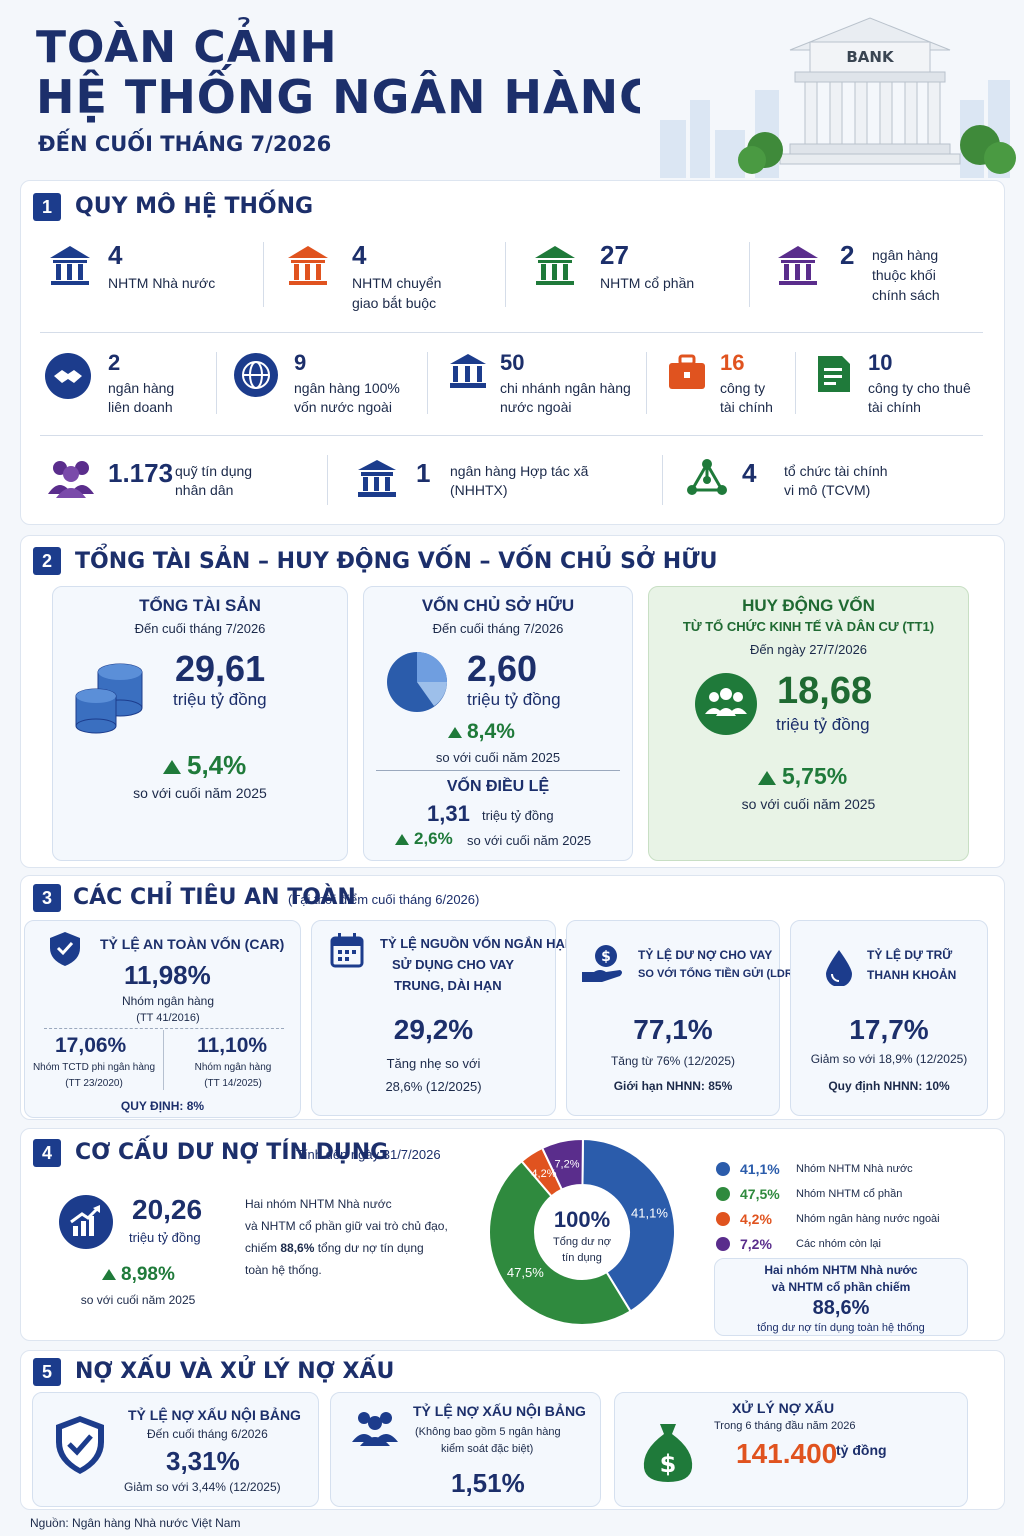 The height and width of the screenshot is (1536, 1024). What do you see at coordinates (783, 1408) in the screenshot?
I see `npl-handled-title: XỬ LÝ NỢ XẤU` at bounding box center [783, 1408].